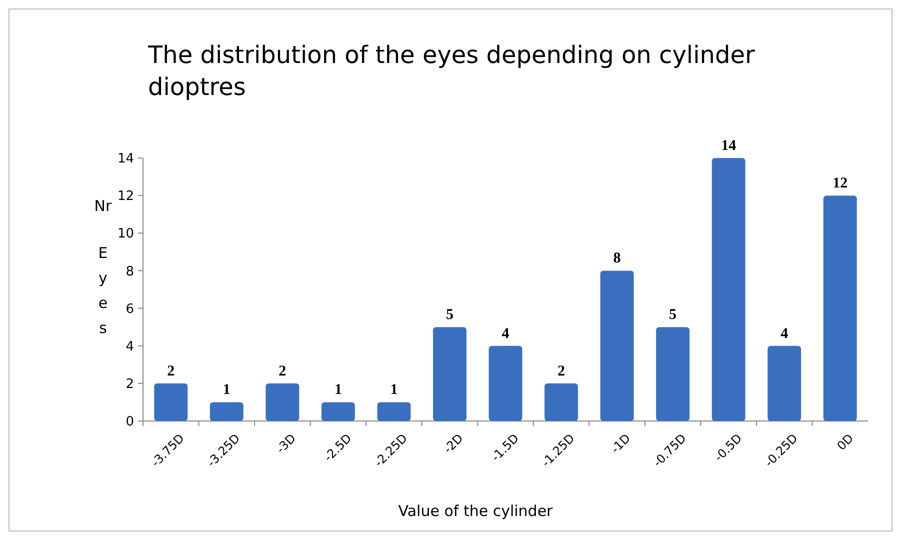 The height and width of the screenshot is (540, 901). Describe the element at coordinates (103, 267) in the screenshot. I see `text: Nr Eyes` at that location.